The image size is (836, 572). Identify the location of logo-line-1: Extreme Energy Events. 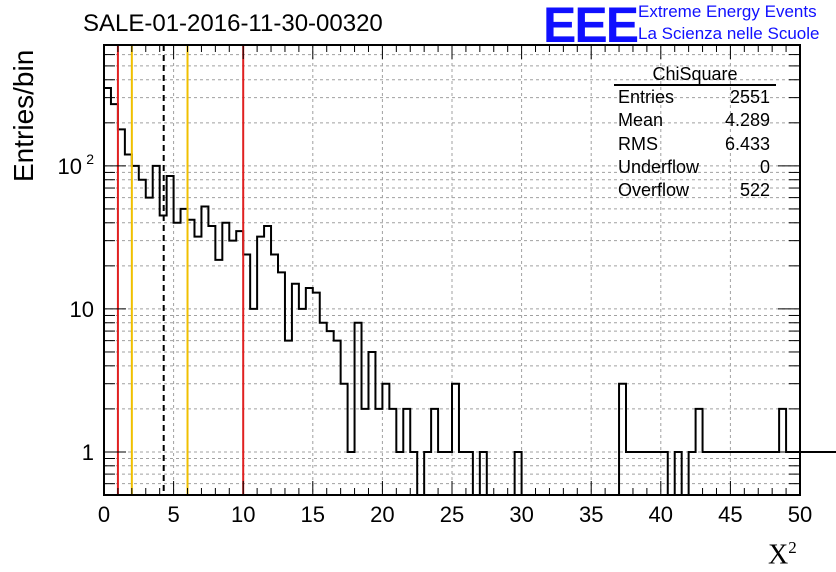
(727, 11).